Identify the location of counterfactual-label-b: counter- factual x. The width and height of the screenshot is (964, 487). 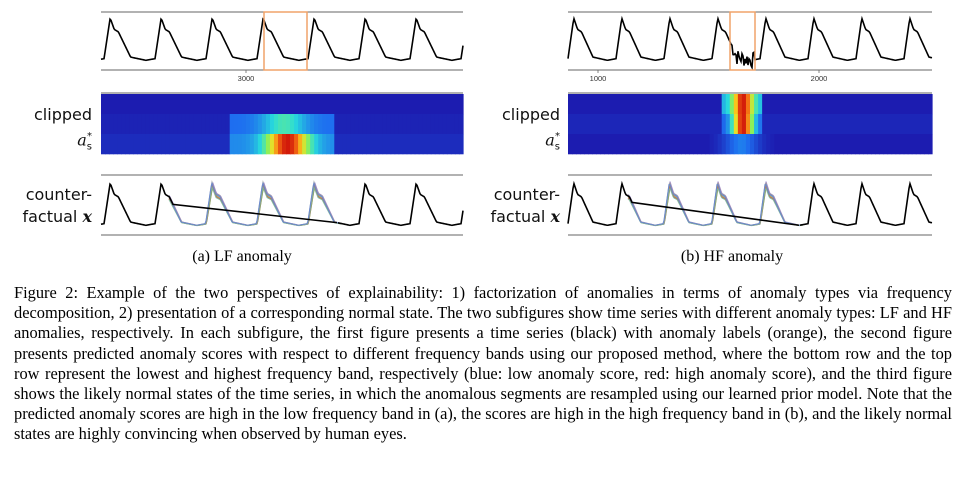
(525, 205).